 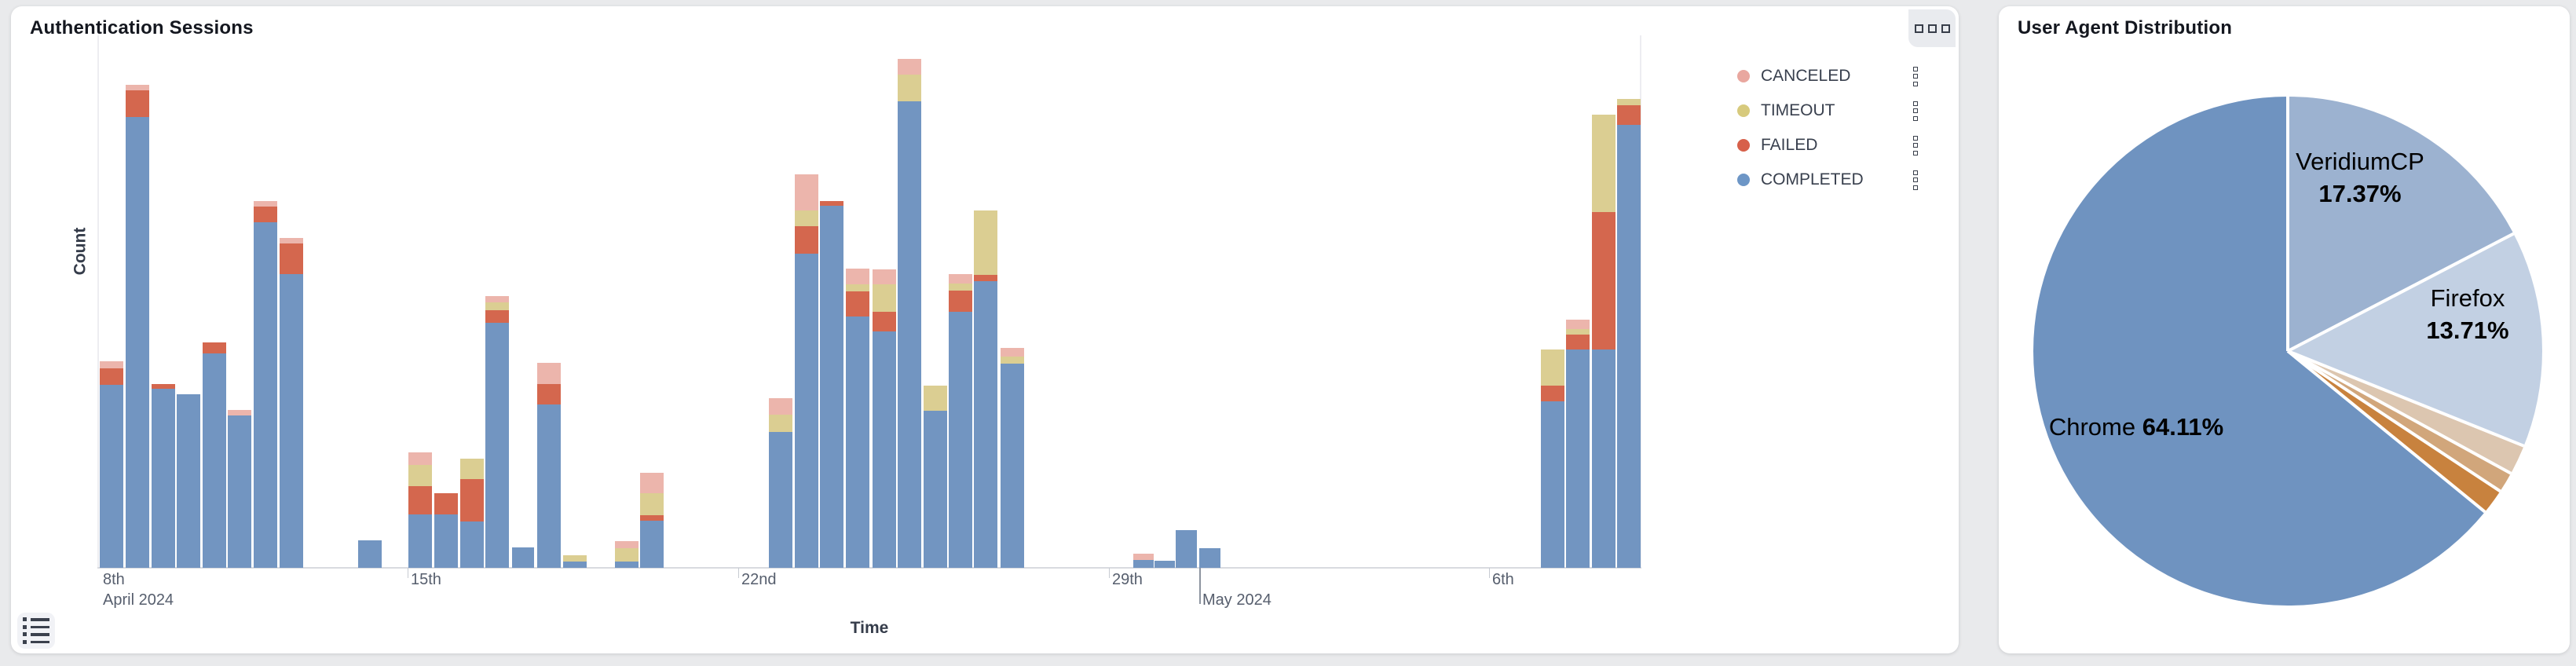 I want to click on legend-label: COMPLETED, so click(x=1813, y=179).